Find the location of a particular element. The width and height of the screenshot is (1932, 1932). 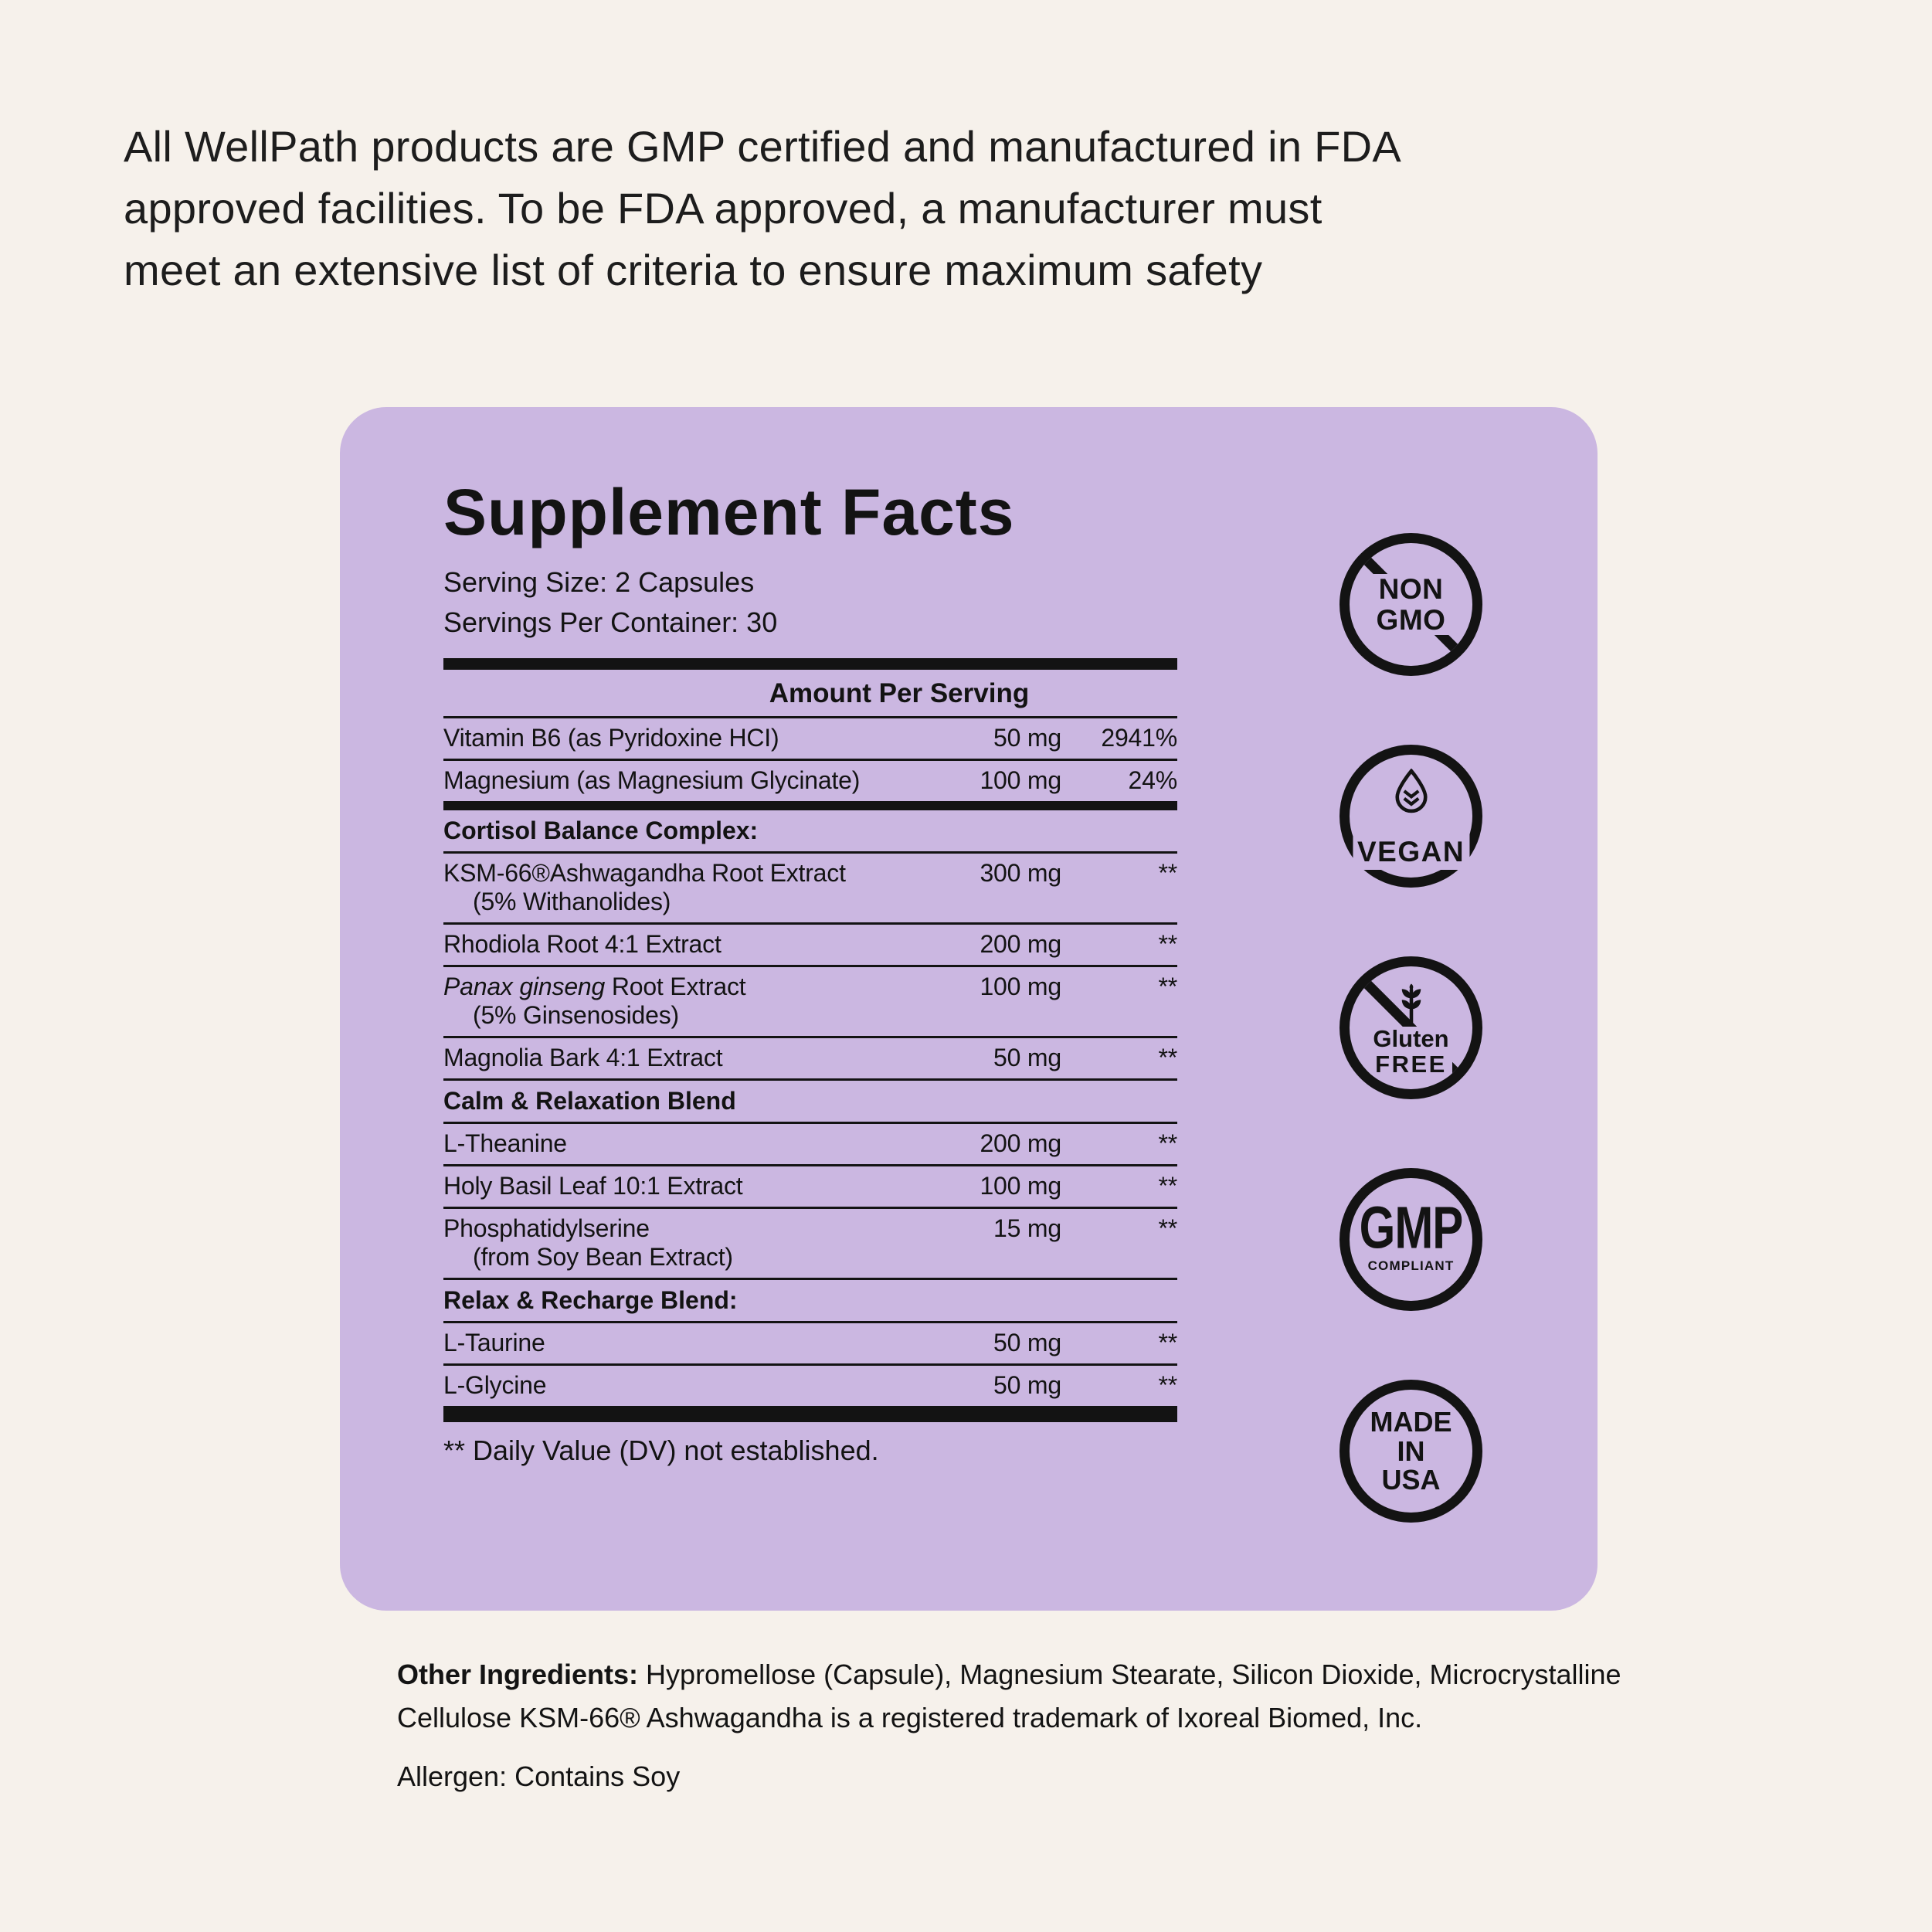

badge-text-line: NON is located at coordinates (1411, 590).